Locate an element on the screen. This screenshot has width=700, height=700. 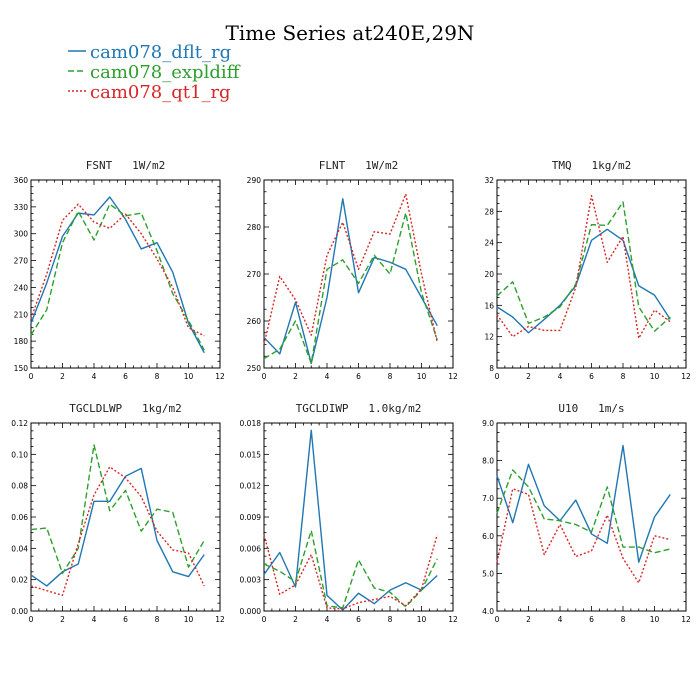
y-tick-label: 32 is located at coordinates (489, 180).